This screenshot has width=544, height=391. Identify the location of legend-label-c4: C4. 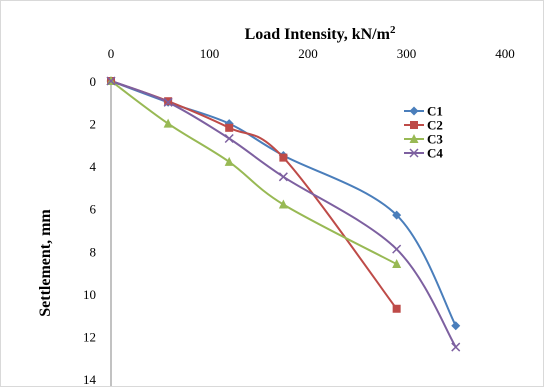
(435, 153).